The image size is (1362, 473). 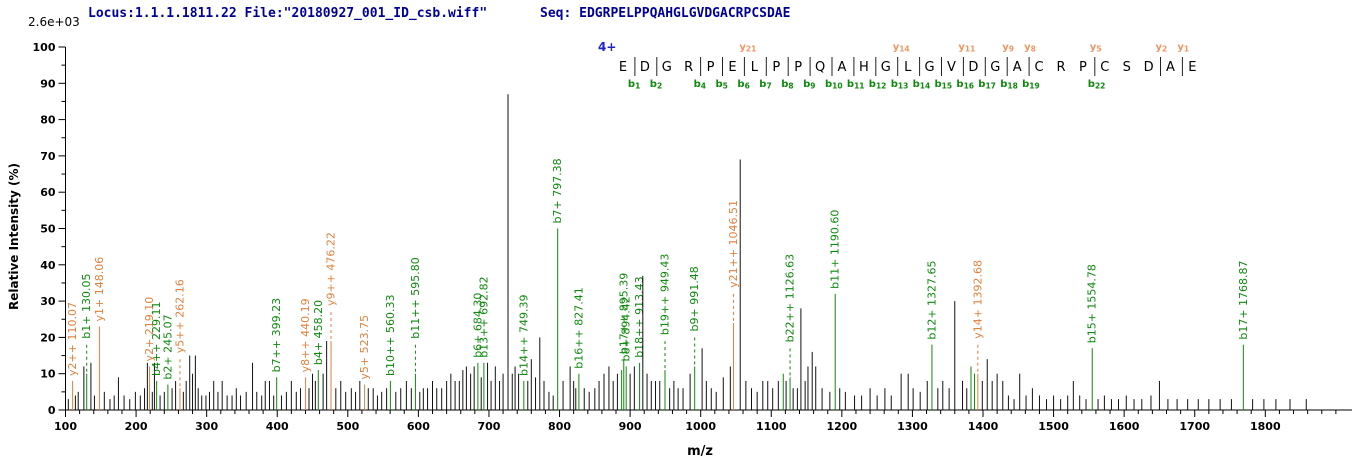 What do you see at coordinates (1183, 48) in the screenshot?
I see `y-ion-header-label: y1` at bounding box center [1183, 48].